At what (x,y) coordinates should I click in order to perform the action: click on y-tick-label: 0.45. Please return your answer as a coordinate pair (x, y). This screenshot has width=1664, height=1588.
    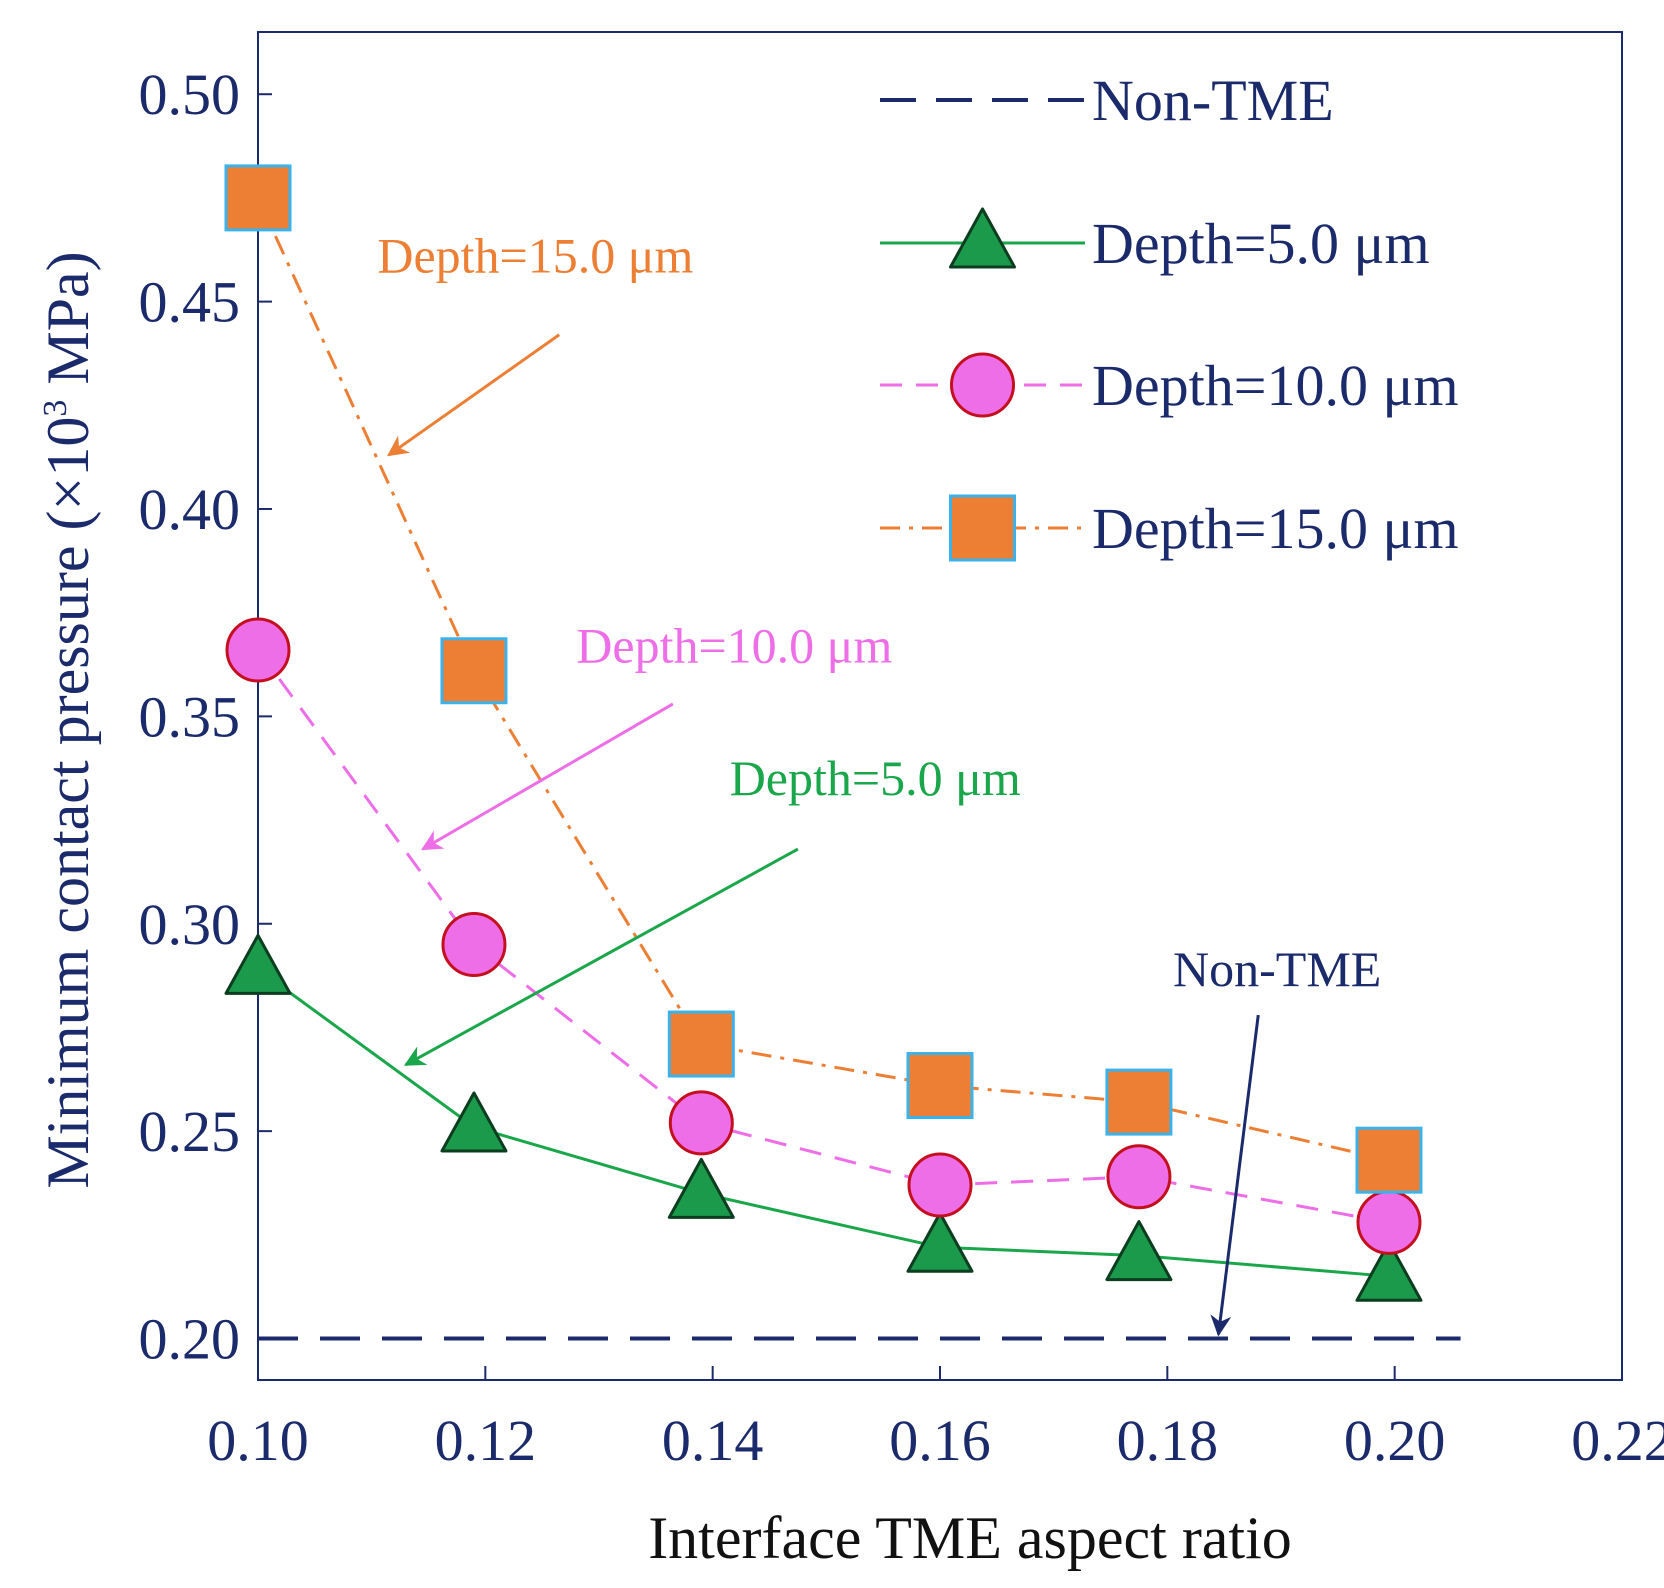
    Looking at the image, I should click on (190, 302).